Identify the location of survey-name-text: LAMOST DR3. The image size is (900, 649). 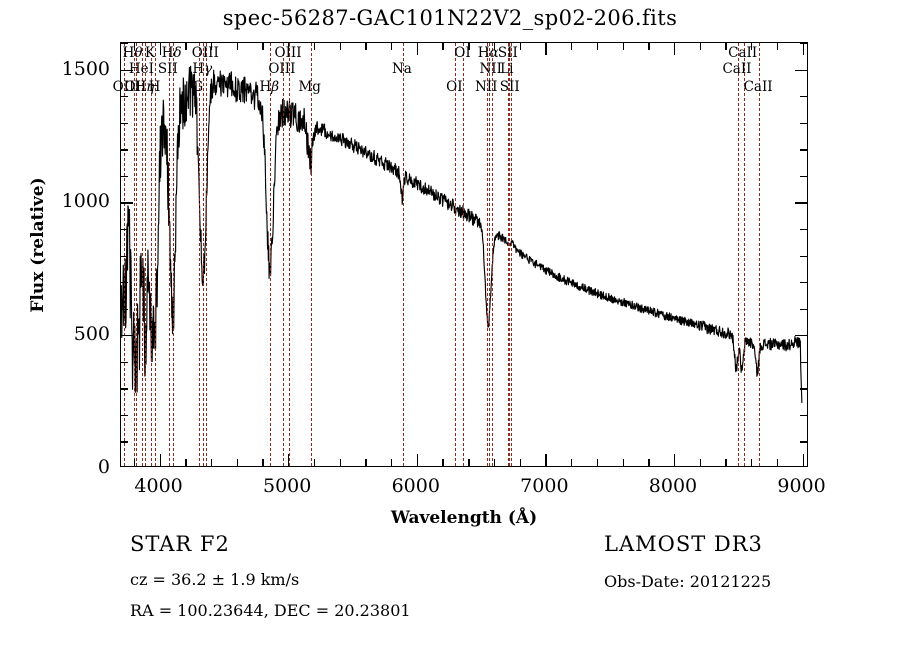
(683, 544).